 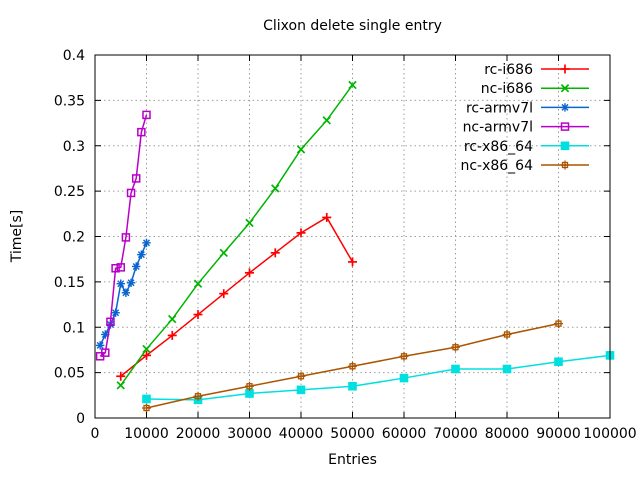 What do you see at coordinates (558, 434) in the screenshot?
I see `x-tick-label: 90000` at bounding box center [558, 434].